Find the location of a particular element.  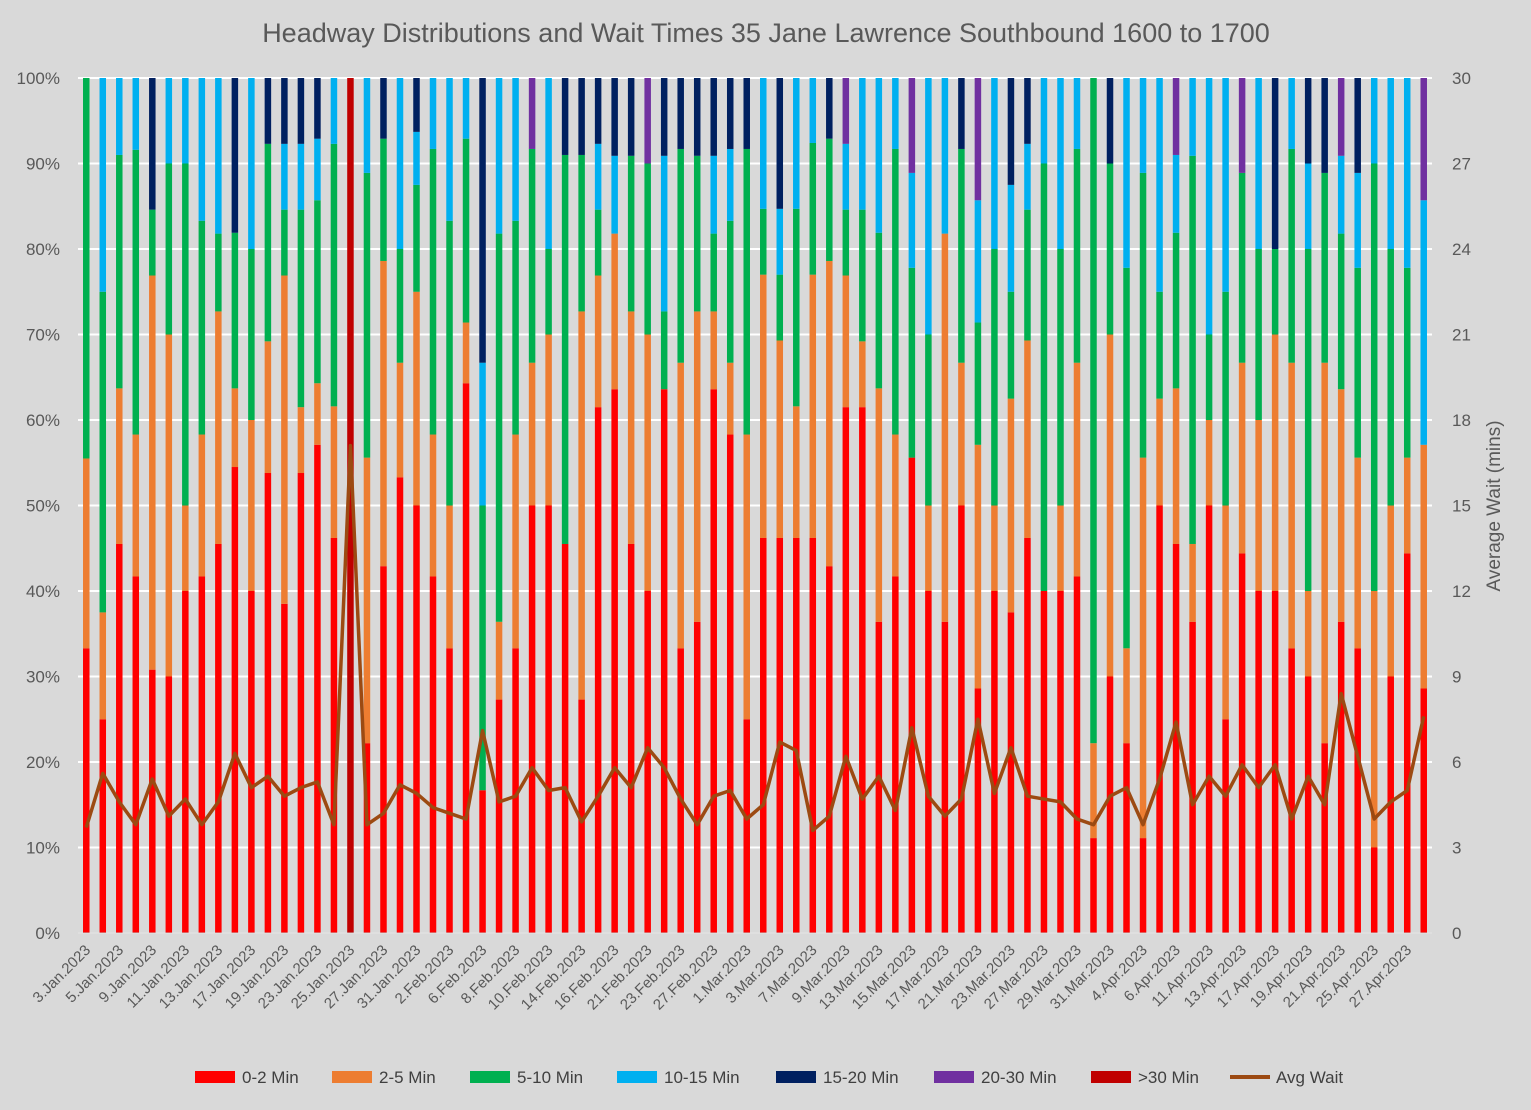

bar-segment-20-30-min is located at coordinates (1423, 139).